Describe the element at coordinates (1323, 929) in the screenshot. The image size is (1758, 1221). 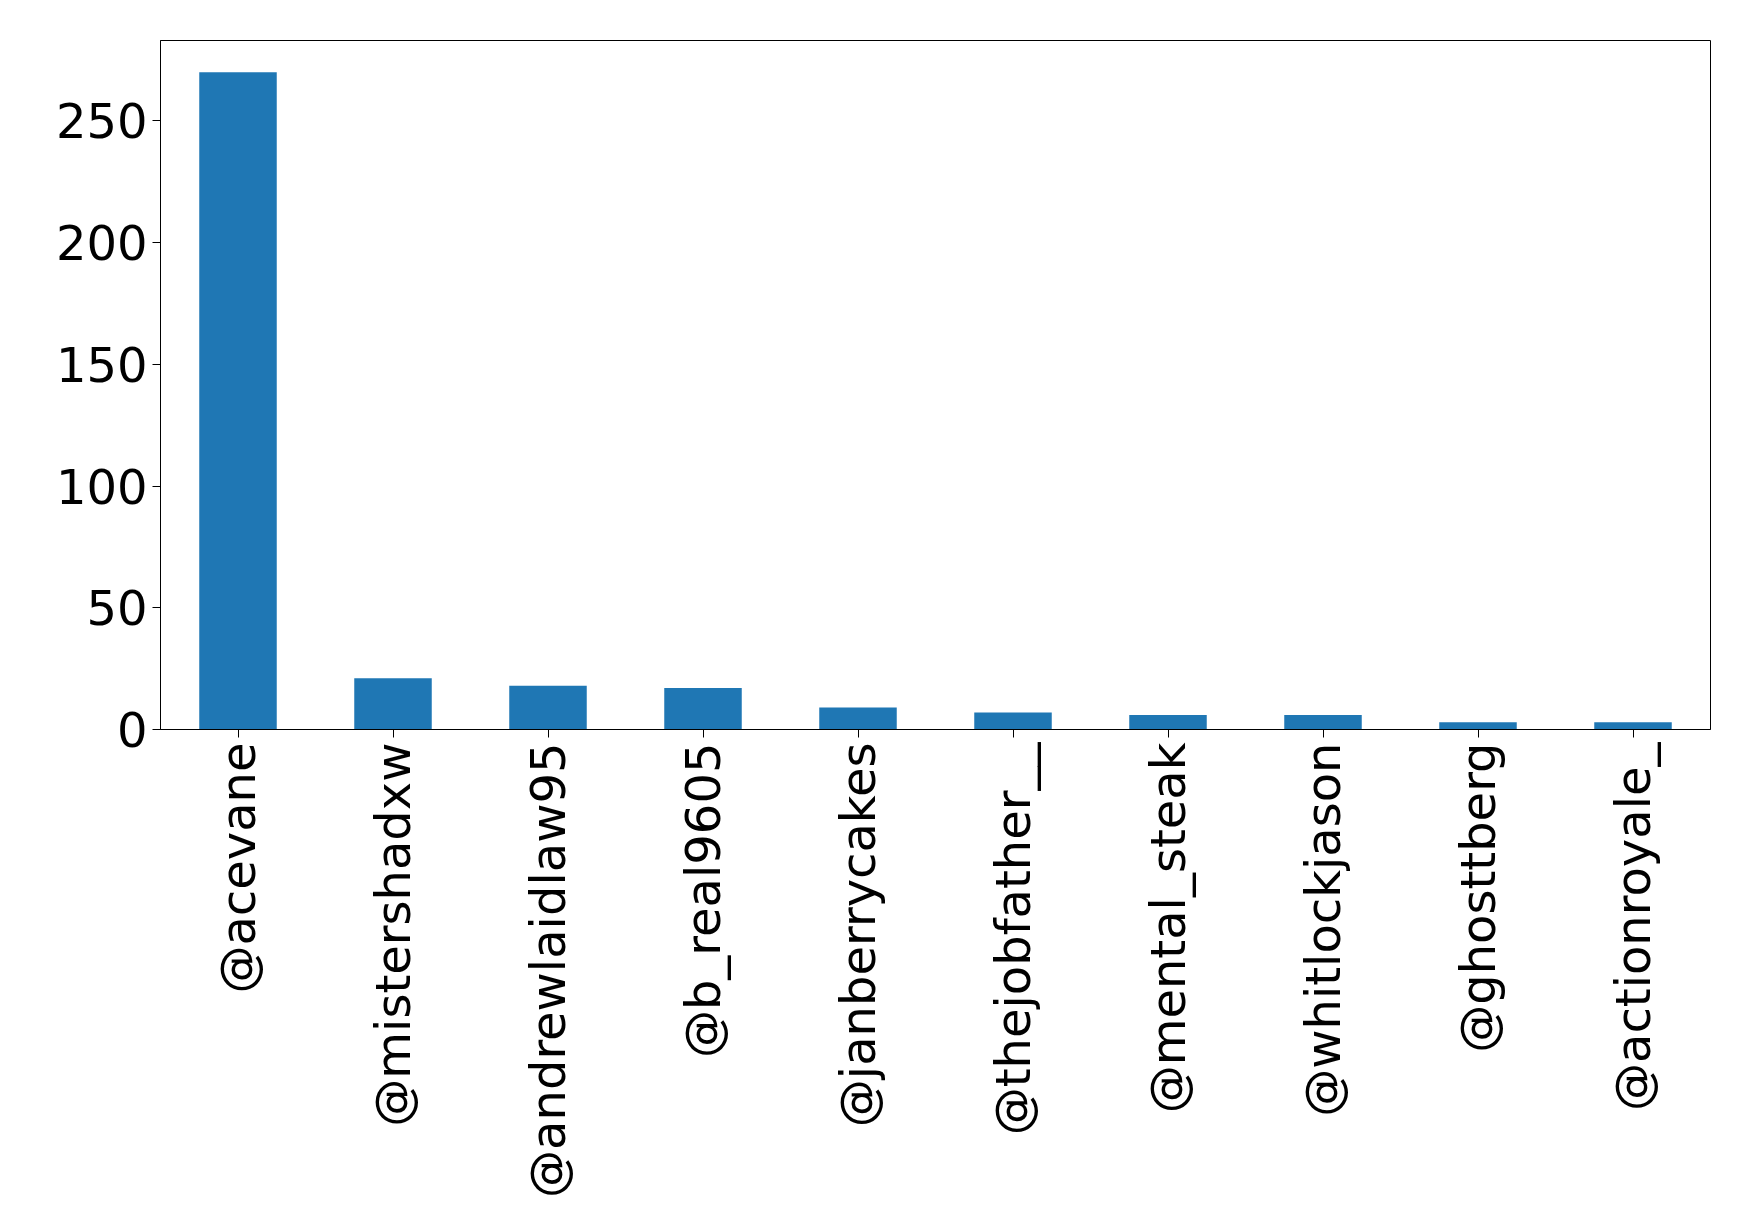
I see `x-tick-label: @whitlockjason` at that location.